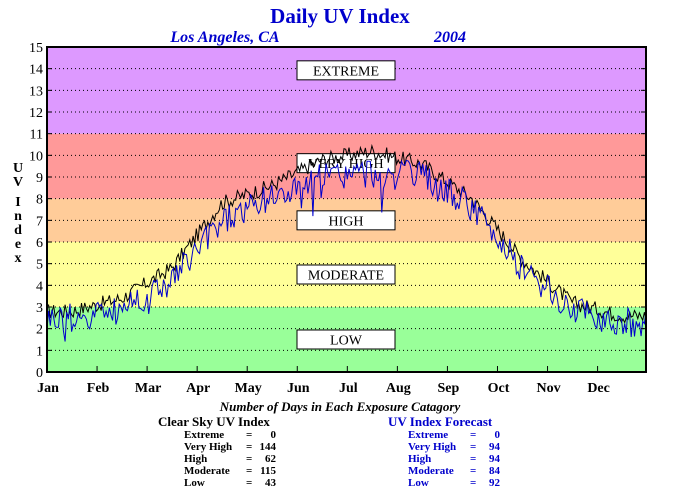 This screenshot has height=500, width=680. What do you see at coordinates (39, 330) in the screenshot?
I see `y-tick-label: 2` at bounding box center [39, 330].